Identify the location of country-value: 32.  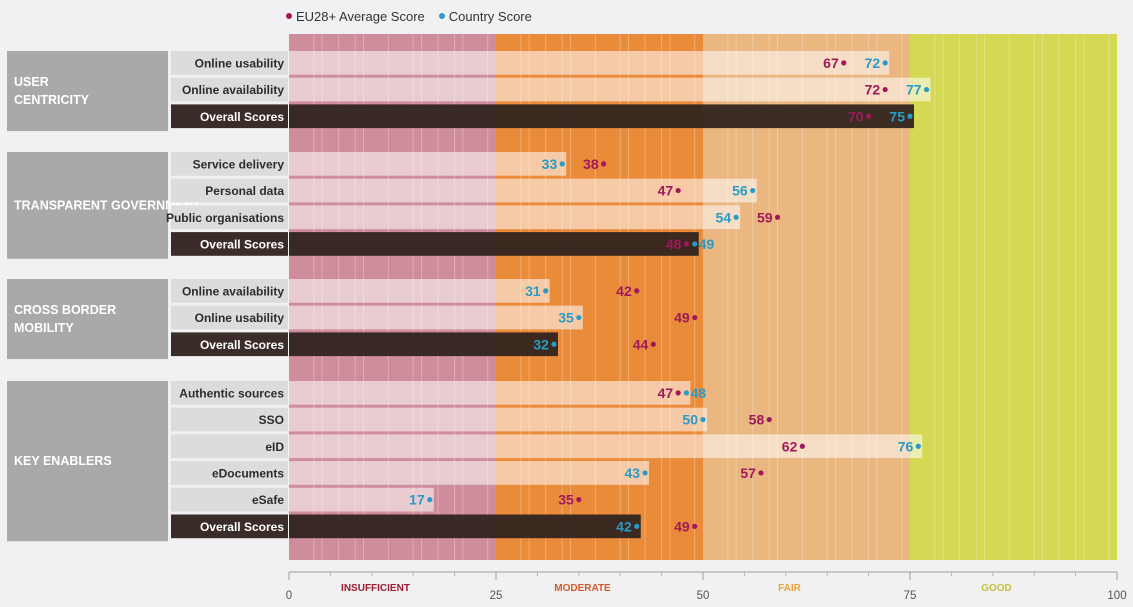
(541, 344).